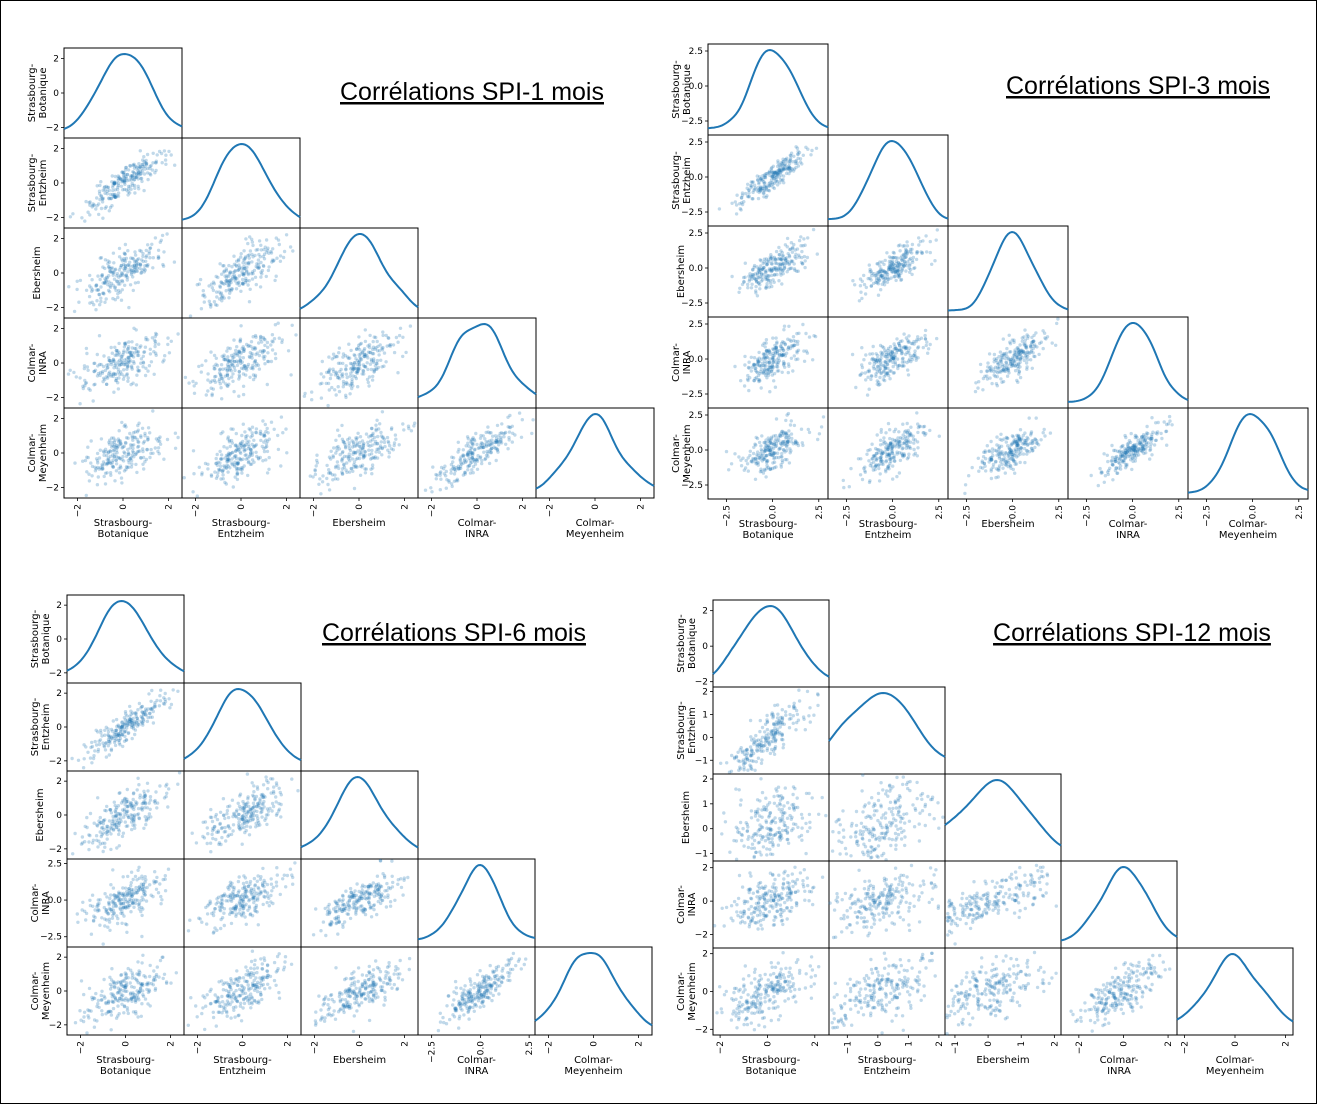 The image size is (1317, 1104). I want to click on cell-colmar-inra-vs-strasbourg-entzheim, so click(888, 362).